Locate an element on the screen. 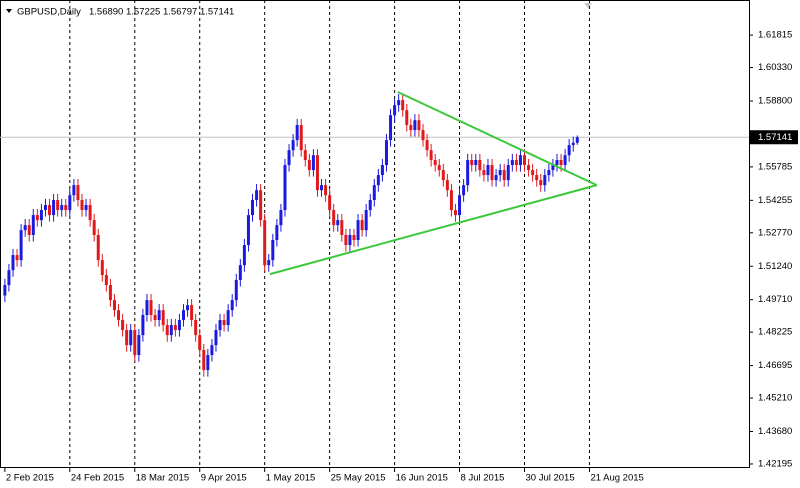  y-tick-label: 1.46695 is located at coordinates (775, 365).